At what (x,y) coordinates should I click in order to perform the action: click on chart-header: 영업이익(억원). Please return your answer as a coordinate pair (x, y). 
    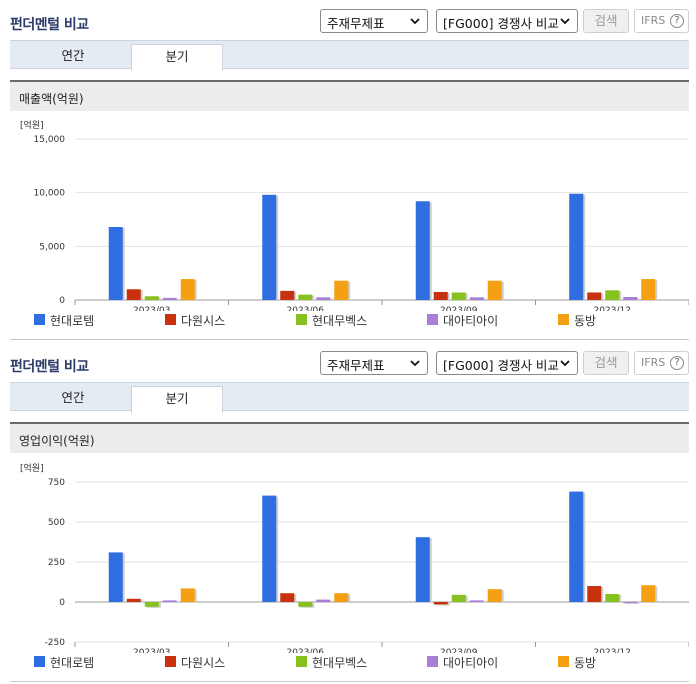
    Looking at the image, I should click on (349, 438).